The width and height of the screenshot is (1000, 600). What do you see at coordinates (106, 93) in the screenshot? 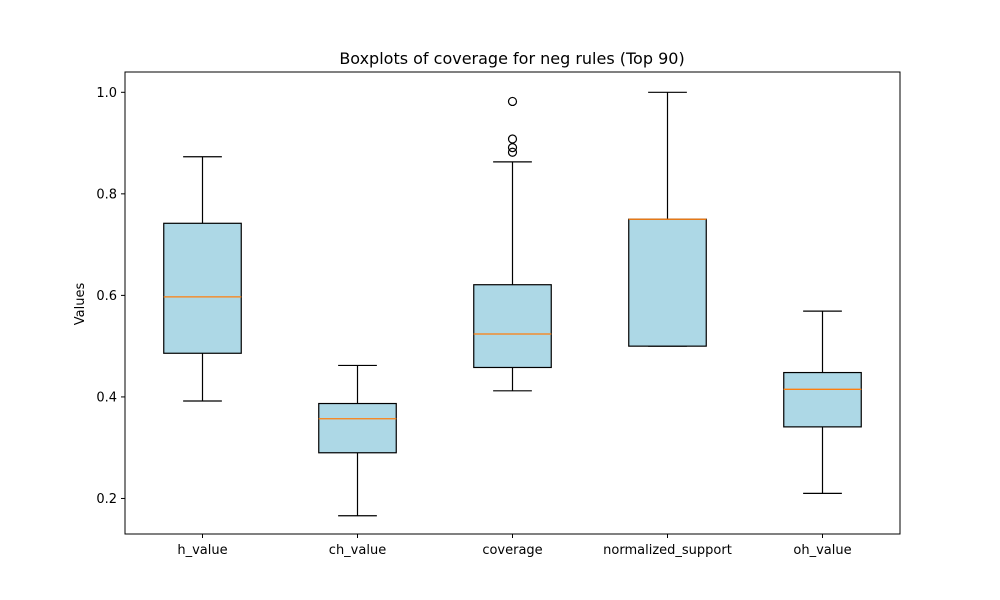
I see `y-tick-label: 1.0` at bounding box center [106, 93].